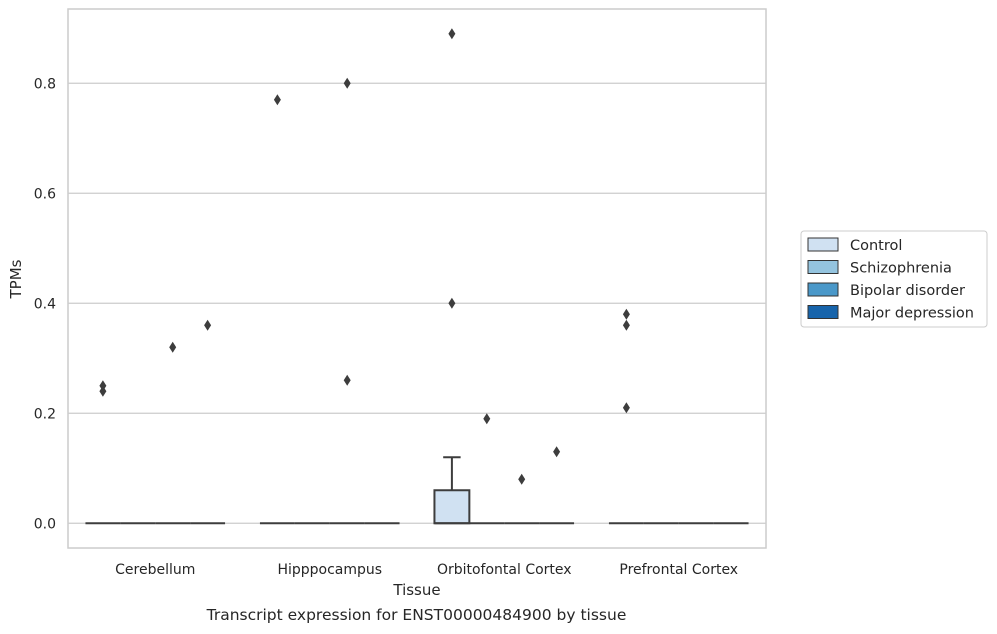 The image size is (997, 634). What do you see at coordinates (452, 507) in the screenshot?
I see `box` at bounding box center [452, 507].